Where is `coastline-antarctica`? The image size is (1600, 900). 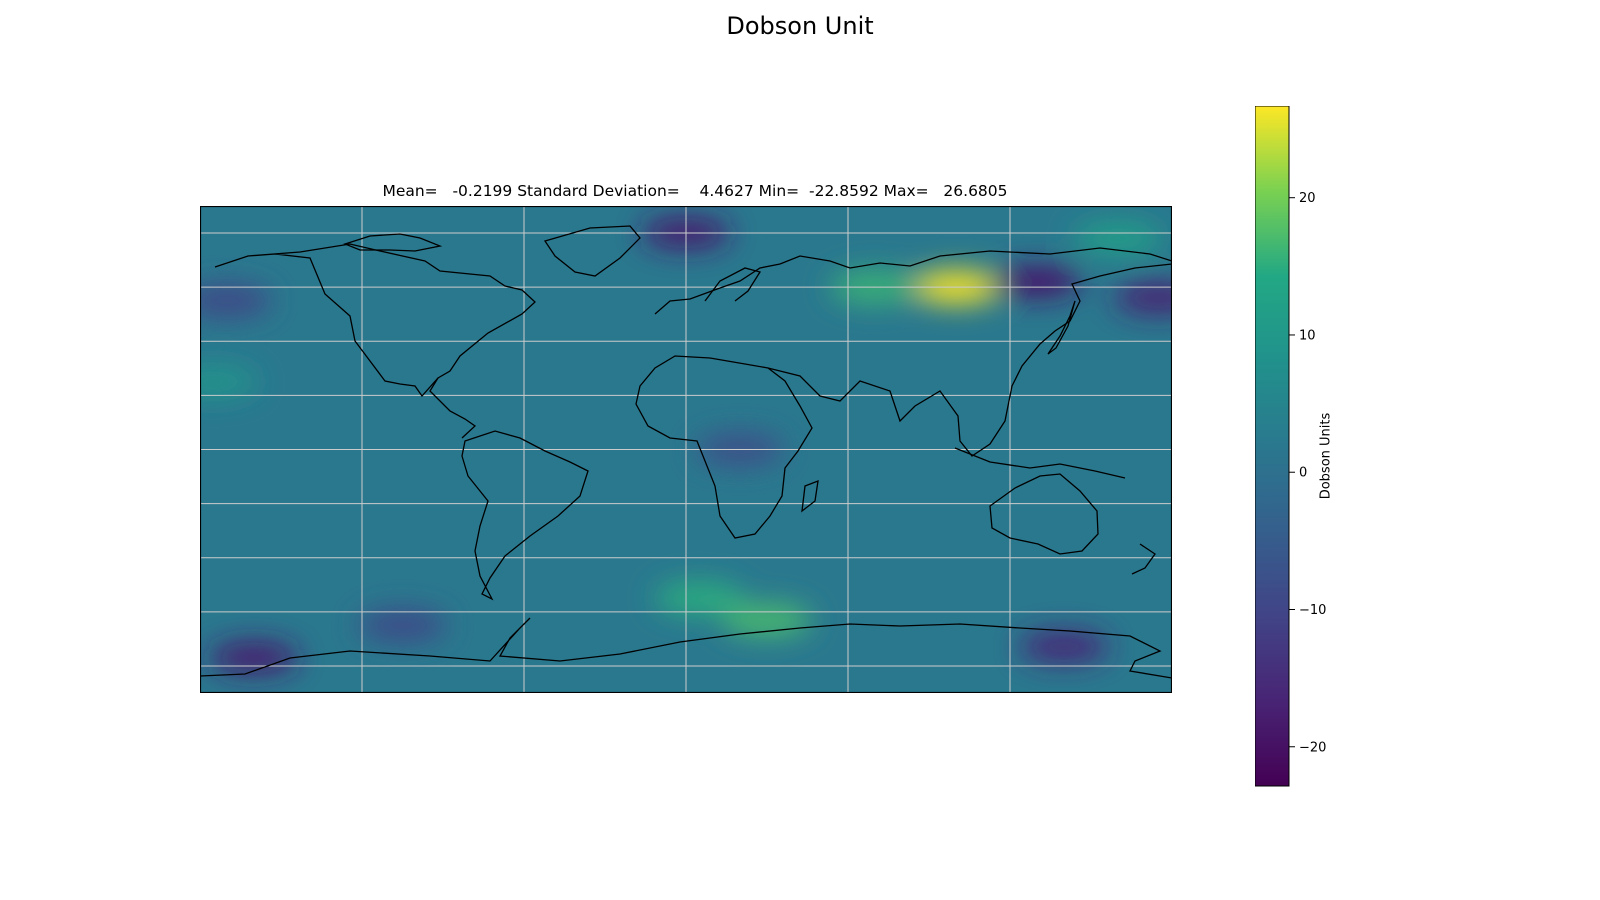
coastline-antarctica is located at coordinates (686, 648).